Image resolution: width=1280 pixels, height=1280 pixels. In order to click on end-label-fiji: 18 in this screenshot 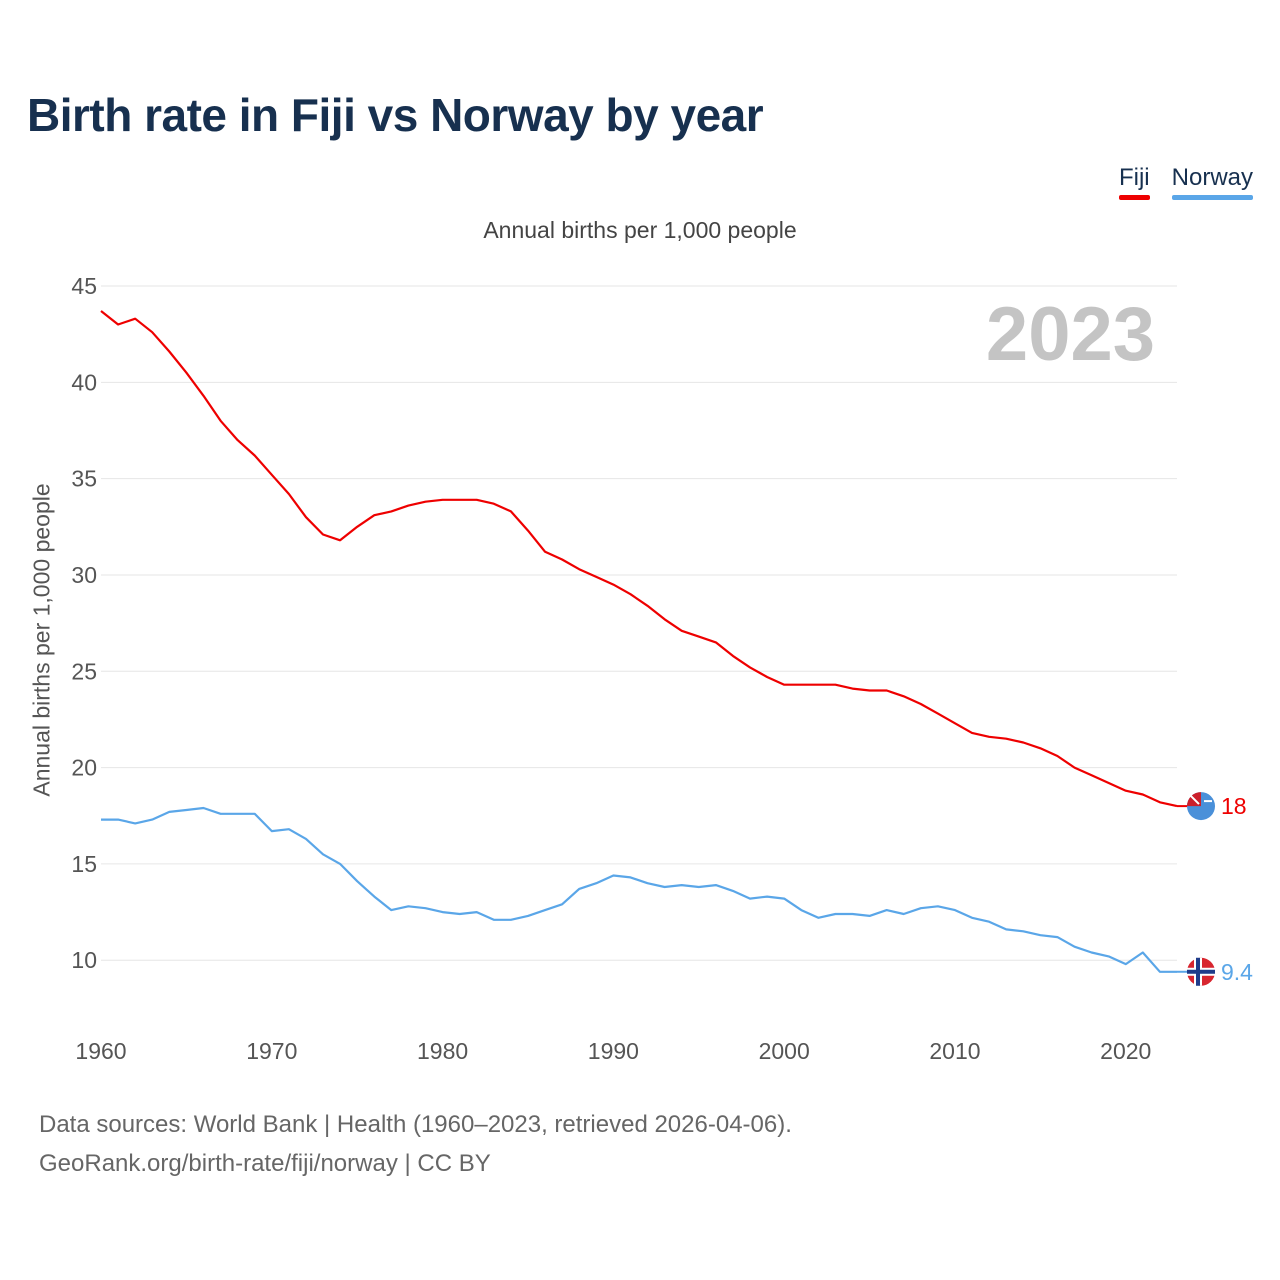, I will do `click(1234, 806)`.